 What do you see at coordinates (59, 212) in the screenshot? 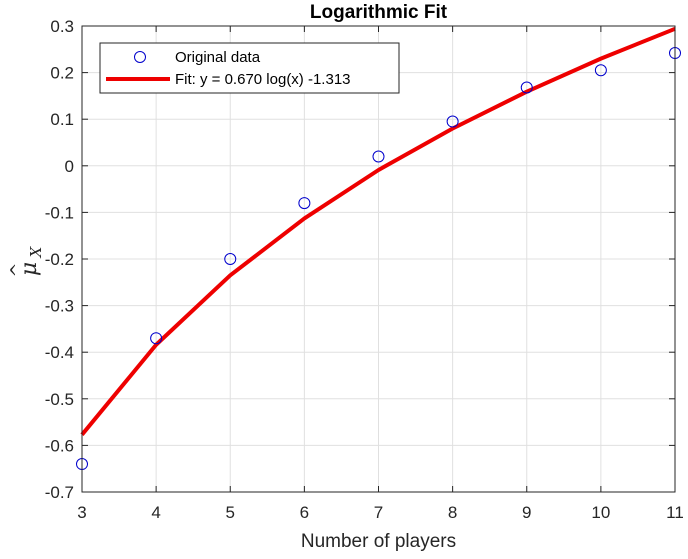
I see `y-tick-label: -0.1` at bounding box center [59, 212].